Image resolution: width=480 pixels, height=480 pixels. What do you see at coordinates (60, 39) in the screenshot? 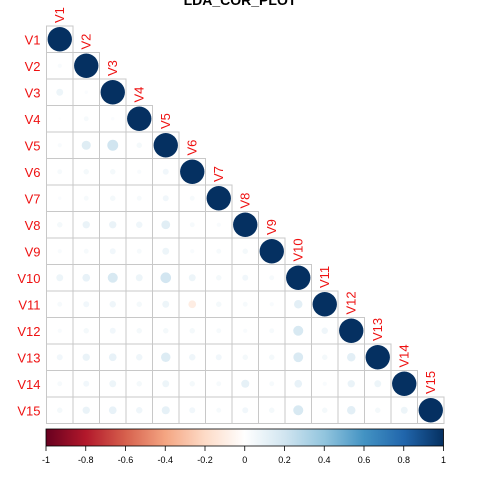
I see `corr-circle-V1-V1` at bounding box center [60, 39].